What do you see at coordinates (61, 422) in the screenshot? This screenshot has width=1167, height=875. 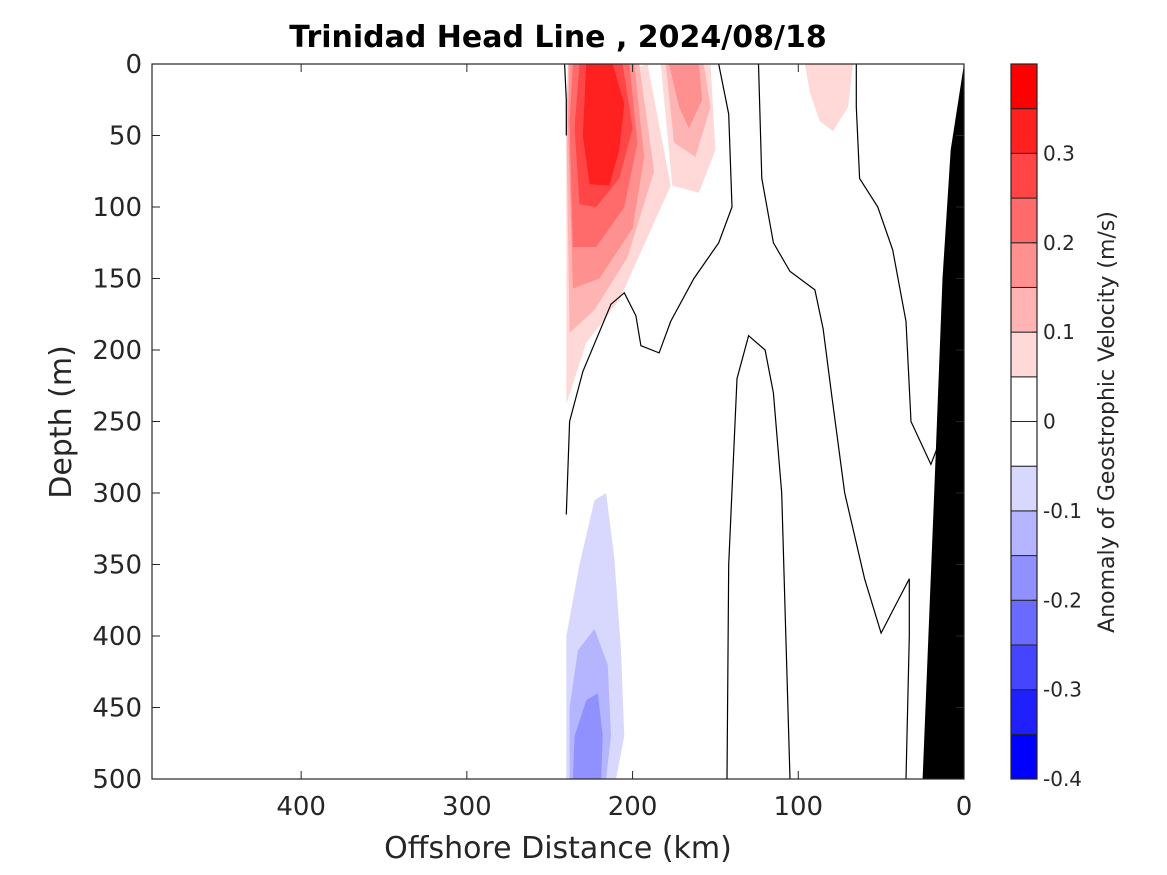 I see `y-axis-label: Depth (m)` at bounding box center [61, 422].